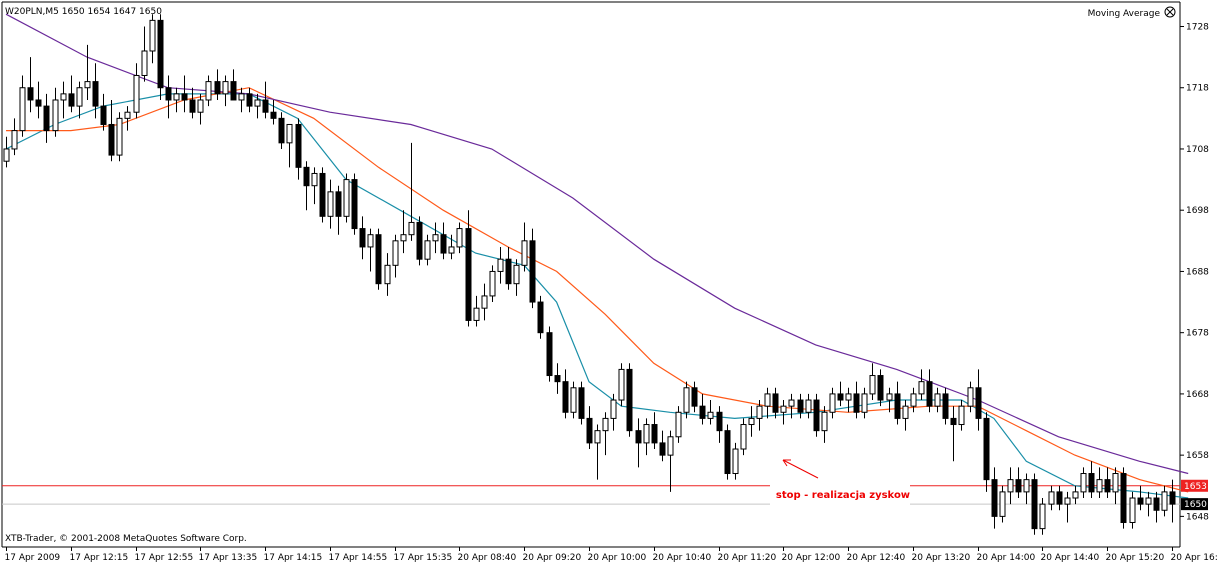 The image size is (1217, 565). Describe the element at coordinates (99, 558) in the screenshot. I see `x-tick-label: 17 Apr 12:15` at that location.